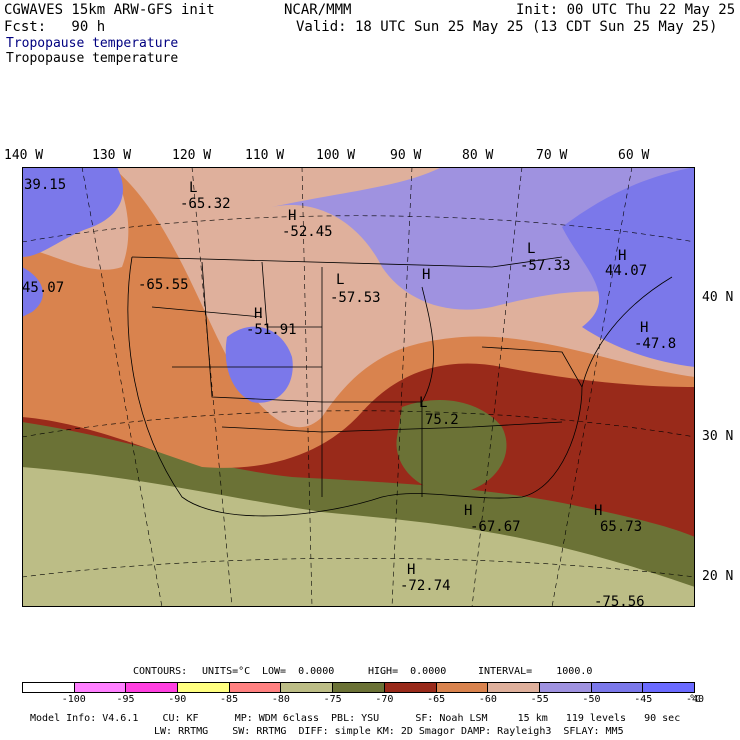 Image resolution: width=740 pixels, height=740 pixels. Describe the element at coordinates (43, 288) in the screenshot. I see `map-value-label: 45.07` at that location.